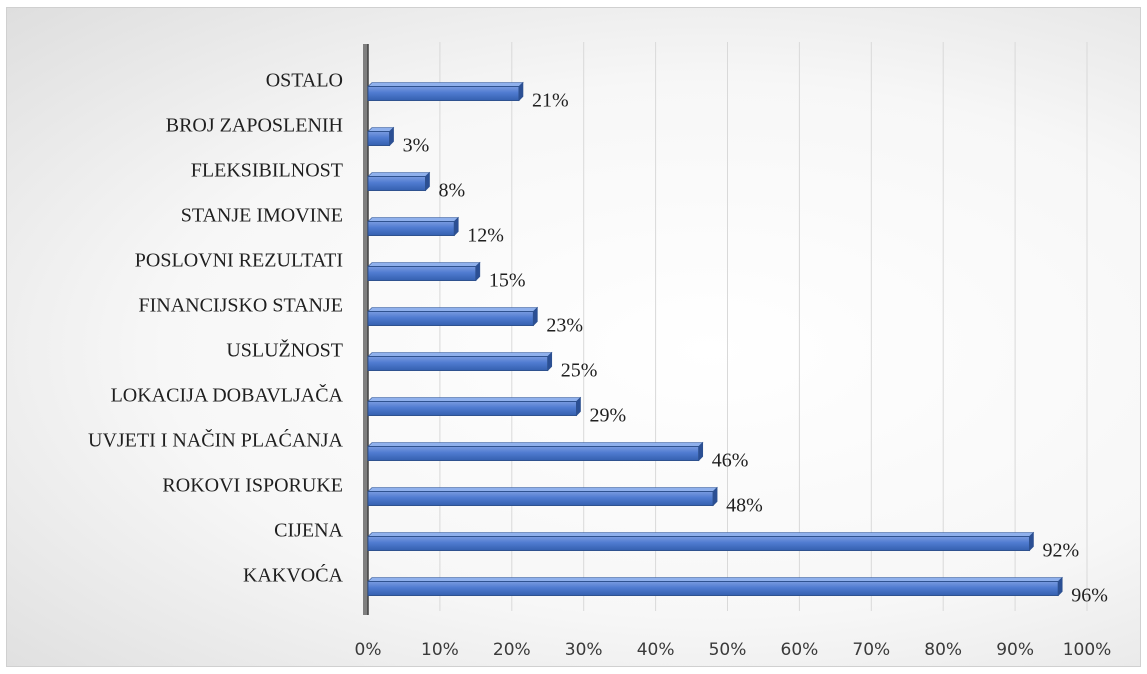  I want to click on category-label: FLEKSIBILNOST, so click(267, 171).